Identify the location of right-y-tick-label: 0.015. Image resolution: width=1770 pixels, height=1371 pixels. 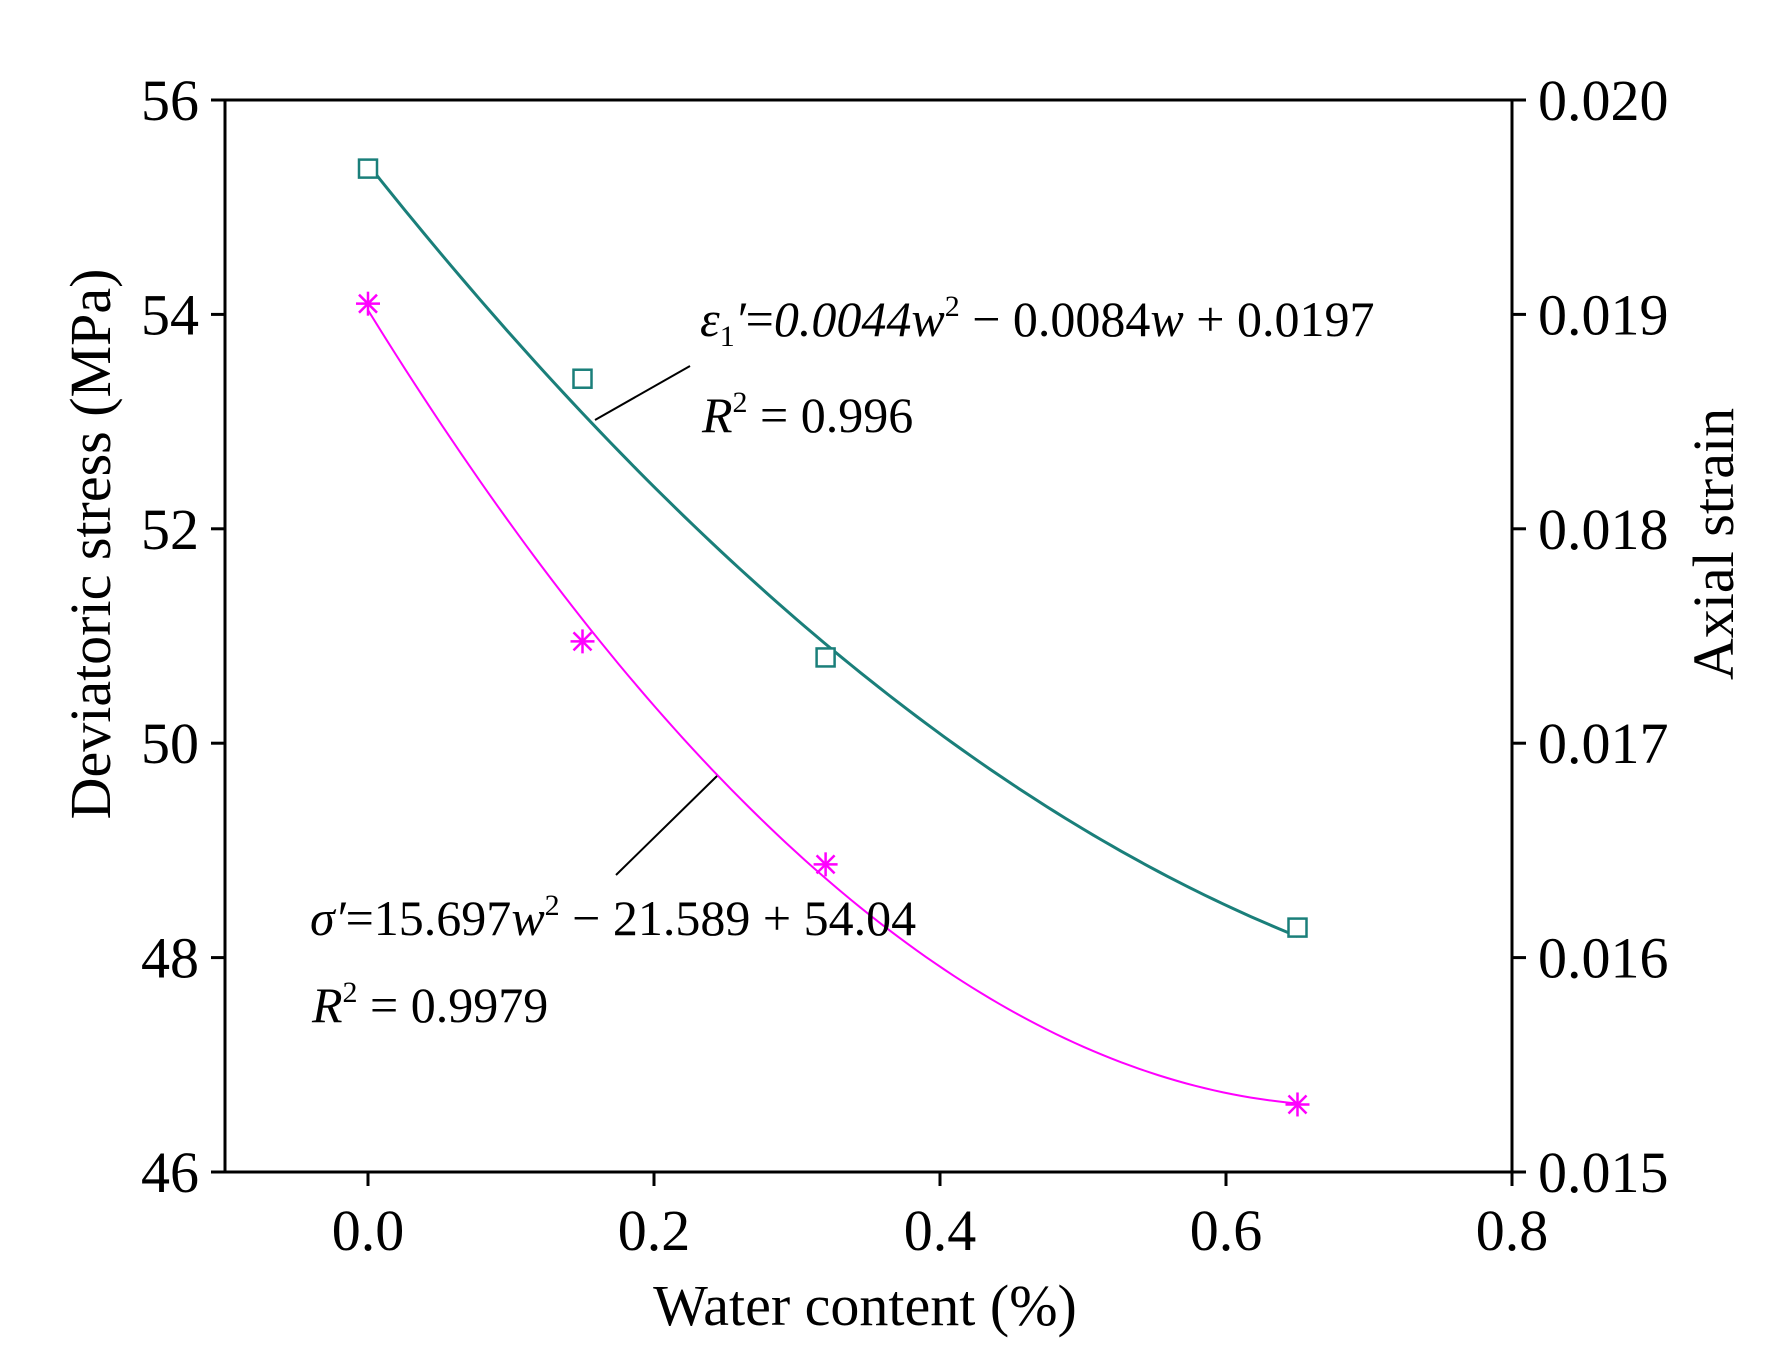
(1603, 1172).